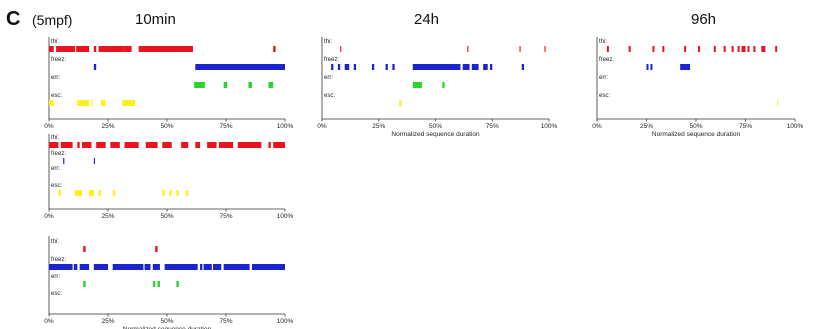  Describe the element at coordinates (704, 19) in the screenshot. I see `column-title-96h: 96h` at that location.